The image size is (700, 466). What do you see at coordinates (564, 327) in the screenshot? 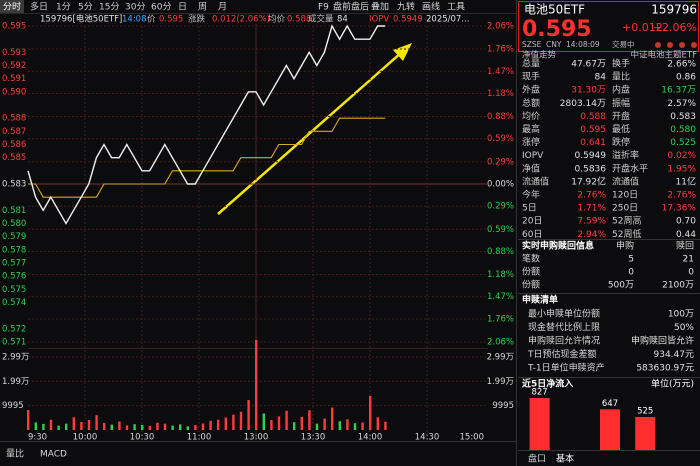
I see `row-label: 现金替代比例上限` at bounding box center [564, 327].